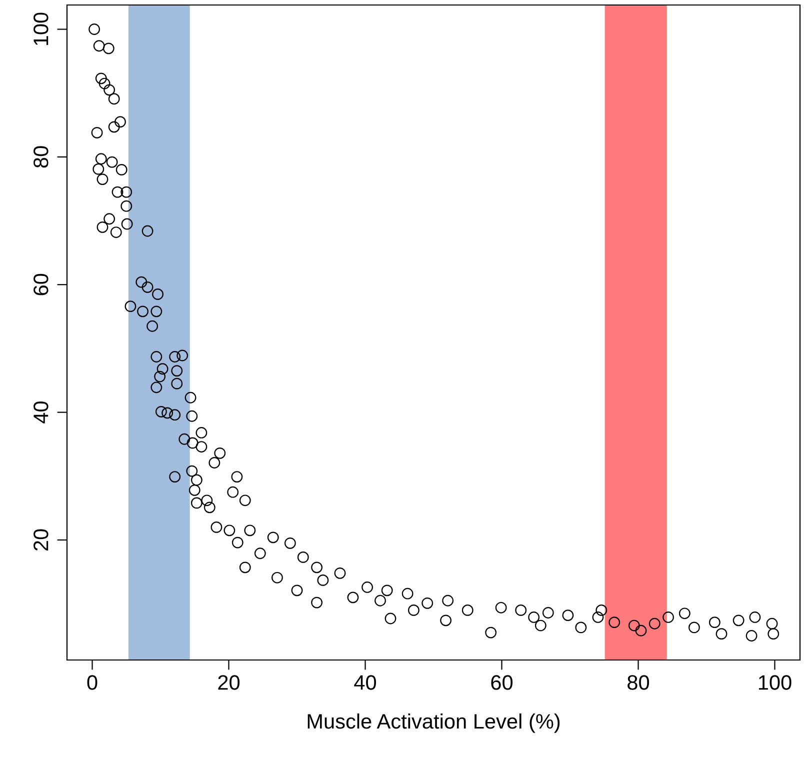 The image size is (807, 767). I want to click on y-tick-label: 20, so click(41, 540).